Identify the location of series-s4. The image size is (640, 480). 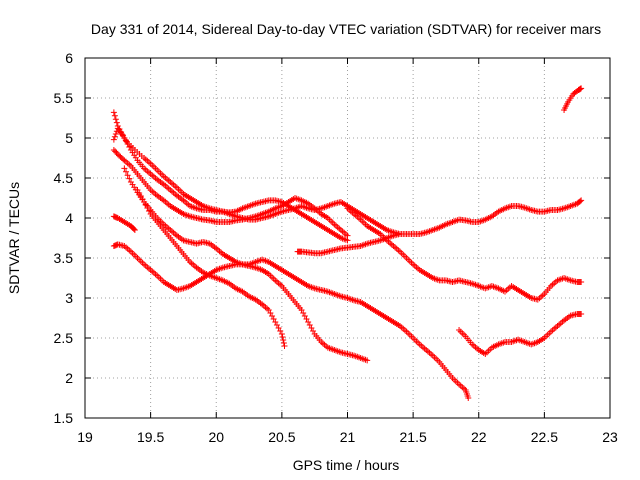
(124, 223).